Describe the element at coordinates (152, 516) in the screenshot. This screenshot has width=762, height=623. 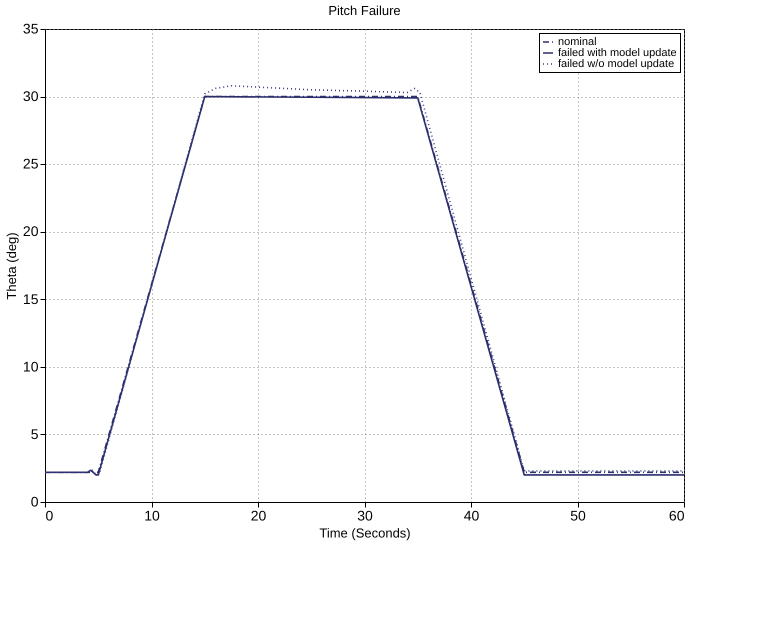
I see `x-tick-label: 10` at that location.